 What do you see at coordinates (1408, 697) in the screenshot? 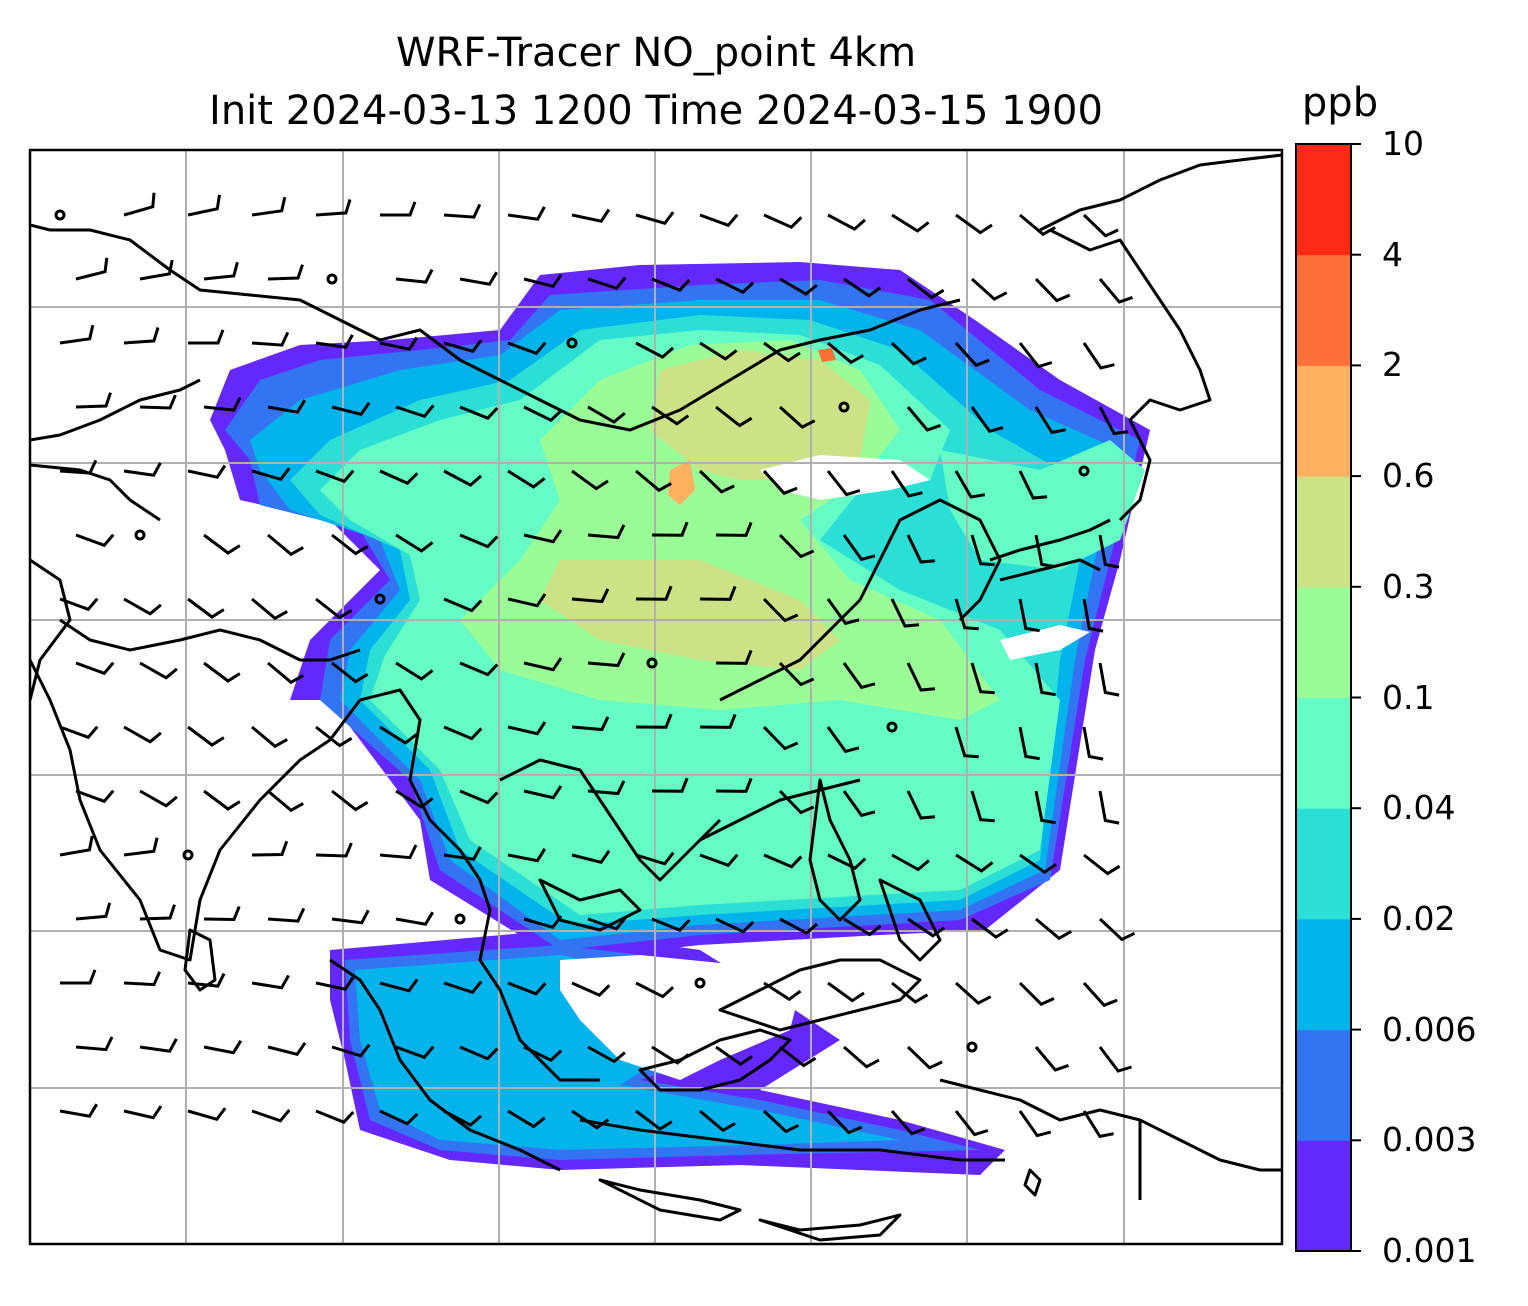
I see `colorbar-tick-label: 0.1` at bounding box center [1408, 697].